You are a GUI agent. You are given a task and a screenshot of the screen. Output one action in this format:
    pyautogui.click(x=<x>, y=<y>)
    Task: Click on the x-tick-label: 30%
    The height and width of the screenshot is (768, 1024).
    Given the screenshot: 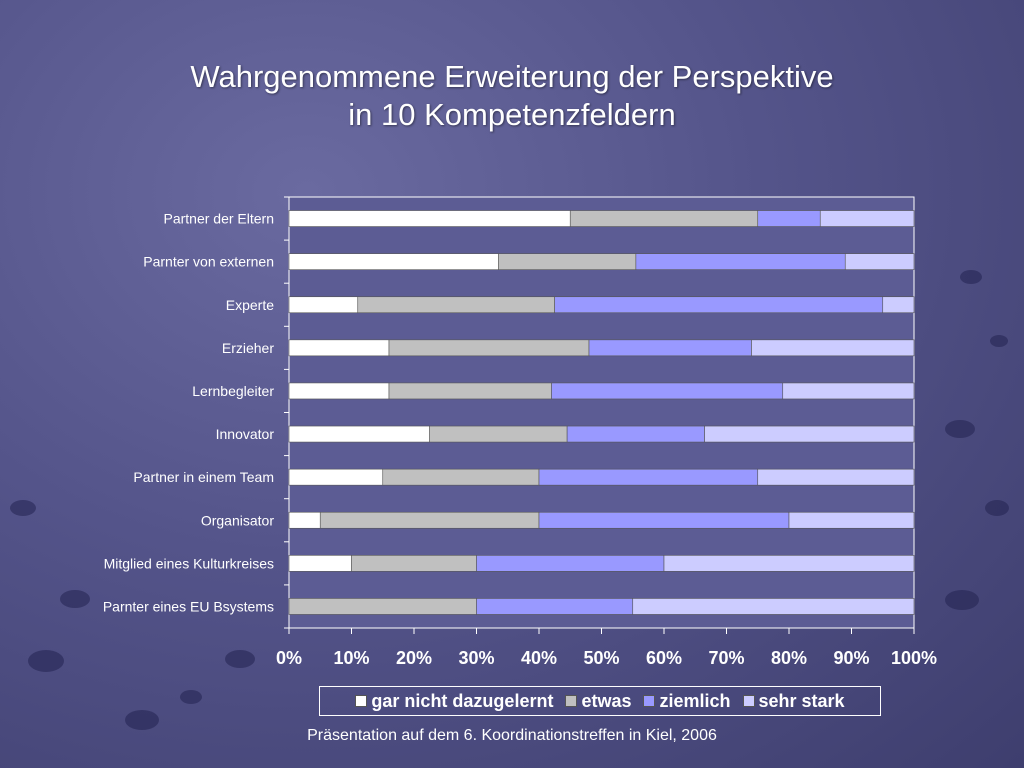 What is the action you would take?
    pyautogui.click(x=476, y=658)
    